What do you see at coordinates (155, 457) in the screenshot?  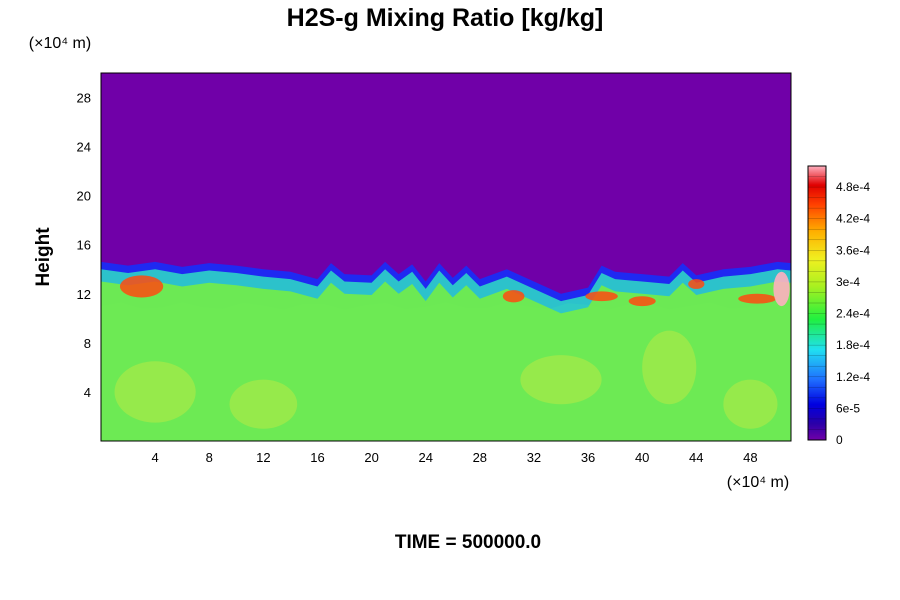 I see `x-tick-label: 4` at bounding box center [155, 457].